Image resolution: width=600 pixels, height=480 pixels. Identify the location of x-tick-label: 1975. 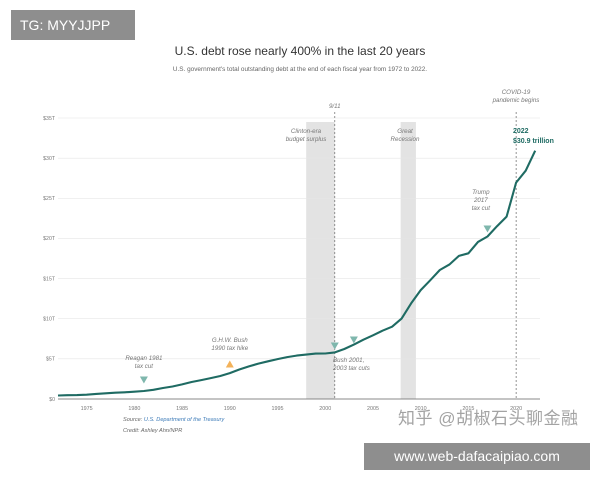
(87, 409).